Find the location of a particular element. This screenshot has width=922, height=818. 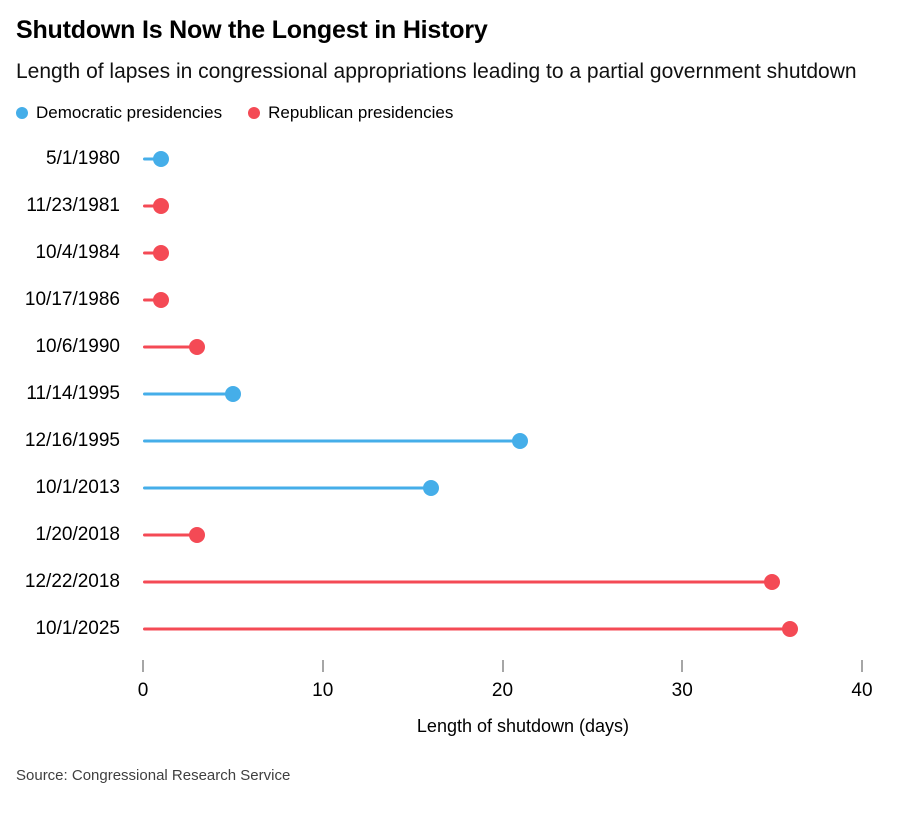

x-axis-tick-label: 20 is located at coordinates (502, 690).